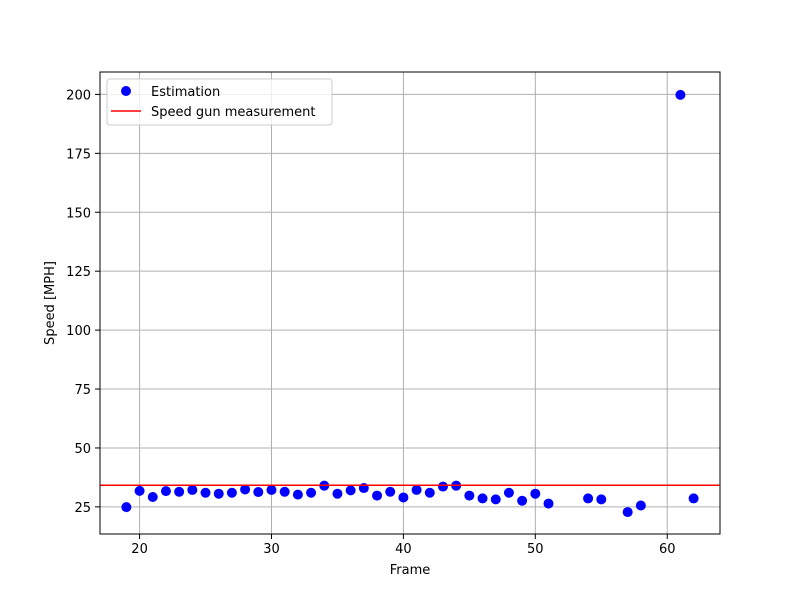  What do you see at coordinates (50, 303) in the screenshot?
I see `y-axis-label: Speed [MPH]` at bounding box center [50, 303].